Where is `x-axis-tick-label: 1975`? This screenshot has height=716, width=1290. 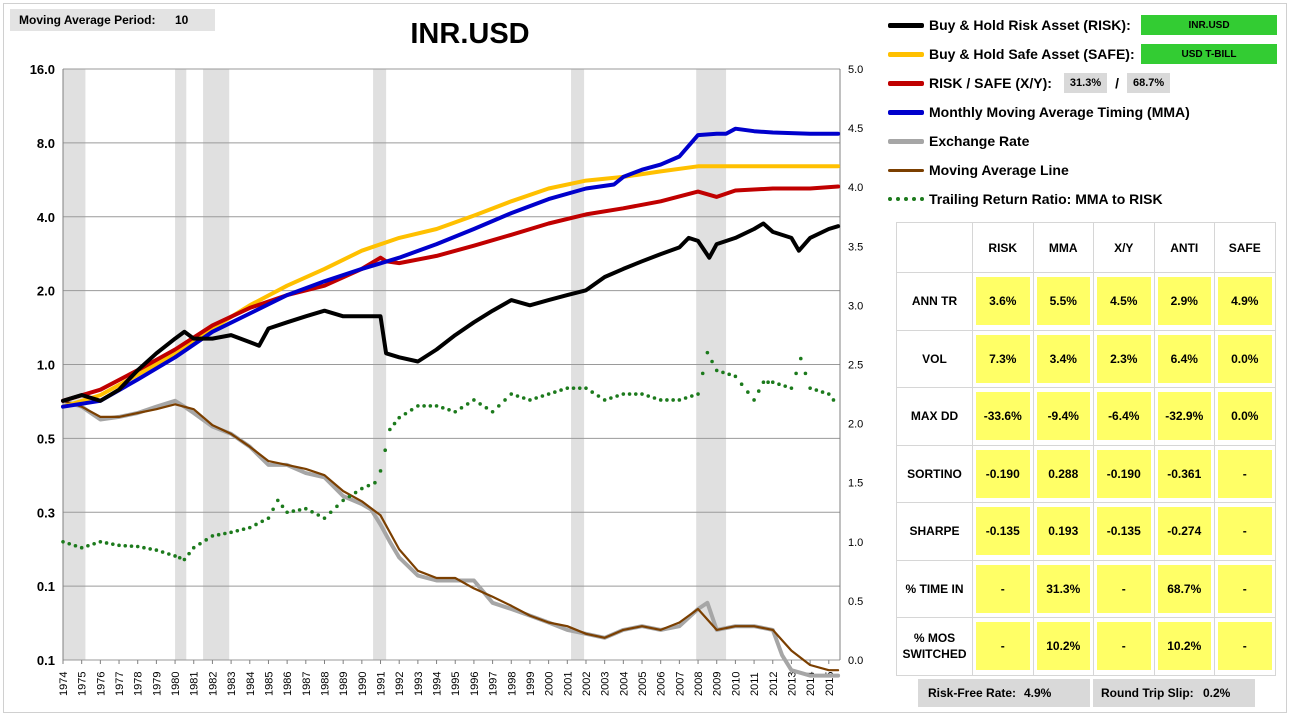 x-axis-tick-label: 1975 is located at coordinates (83, 684).